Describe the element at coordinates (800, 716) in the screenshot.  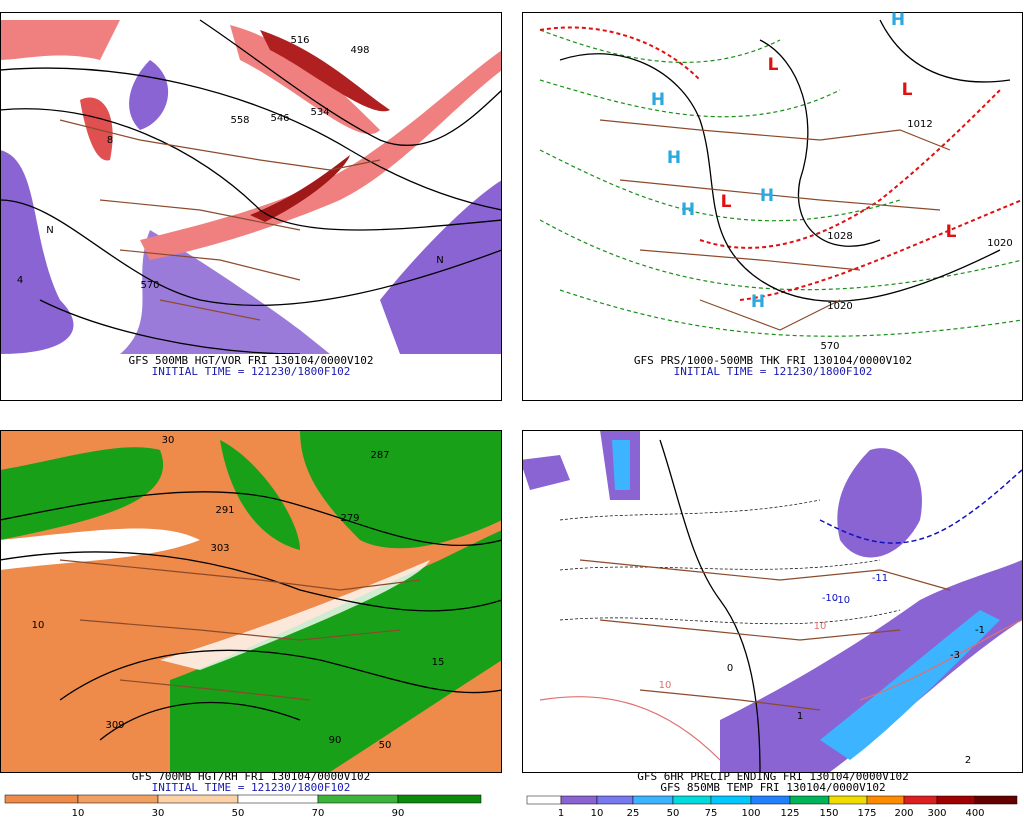
I see `contour-label: 1` at that location.